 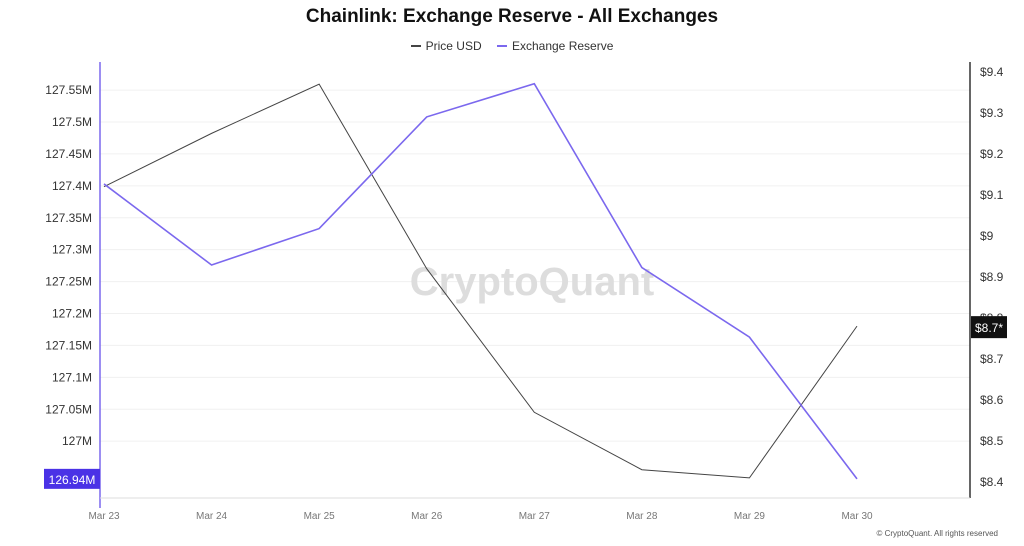 What do you see at coordinates (937, 533) in the screenshot?
I see `copyright: © CryptoQuant. All rights reserved` at bounding box center [937, 533].